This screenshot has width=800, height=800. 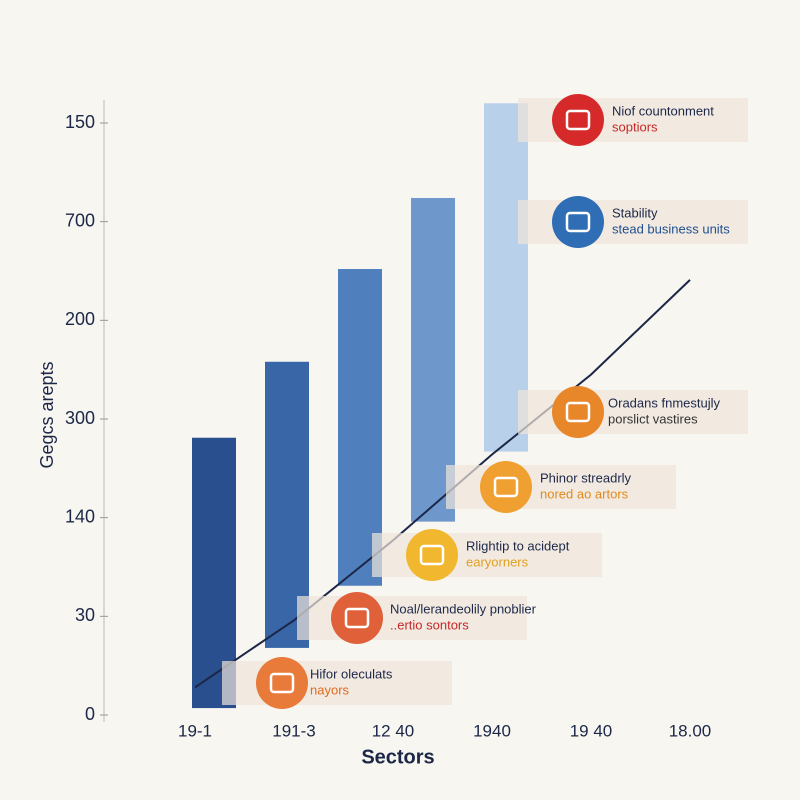 I want to click on y-tick-label: 30, so click(x=85, y=615).